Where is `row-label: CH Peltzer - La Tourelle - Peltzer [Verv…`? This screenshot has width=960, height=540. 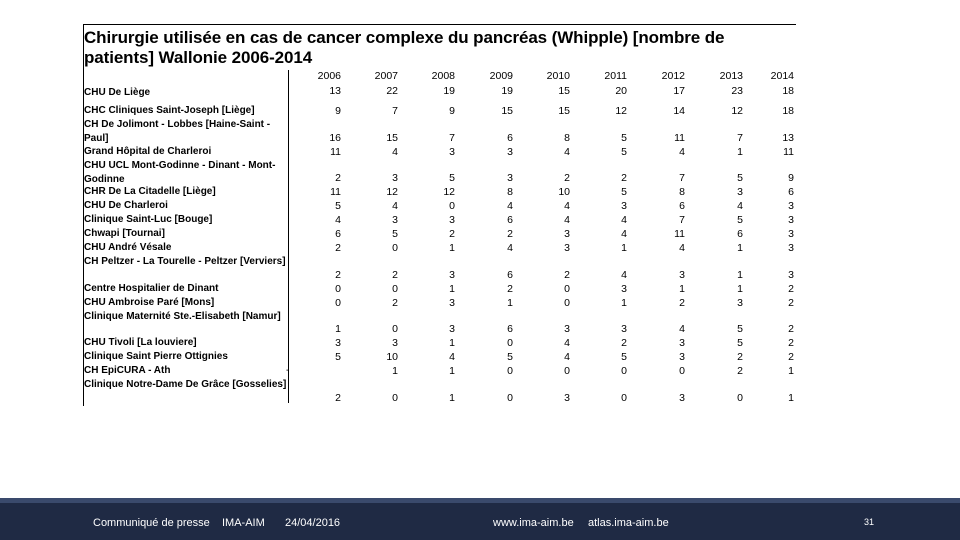
row-label: CH Peltzer - La Tourelle - Peltzer [Verv… is located at coordinates (185, 261).